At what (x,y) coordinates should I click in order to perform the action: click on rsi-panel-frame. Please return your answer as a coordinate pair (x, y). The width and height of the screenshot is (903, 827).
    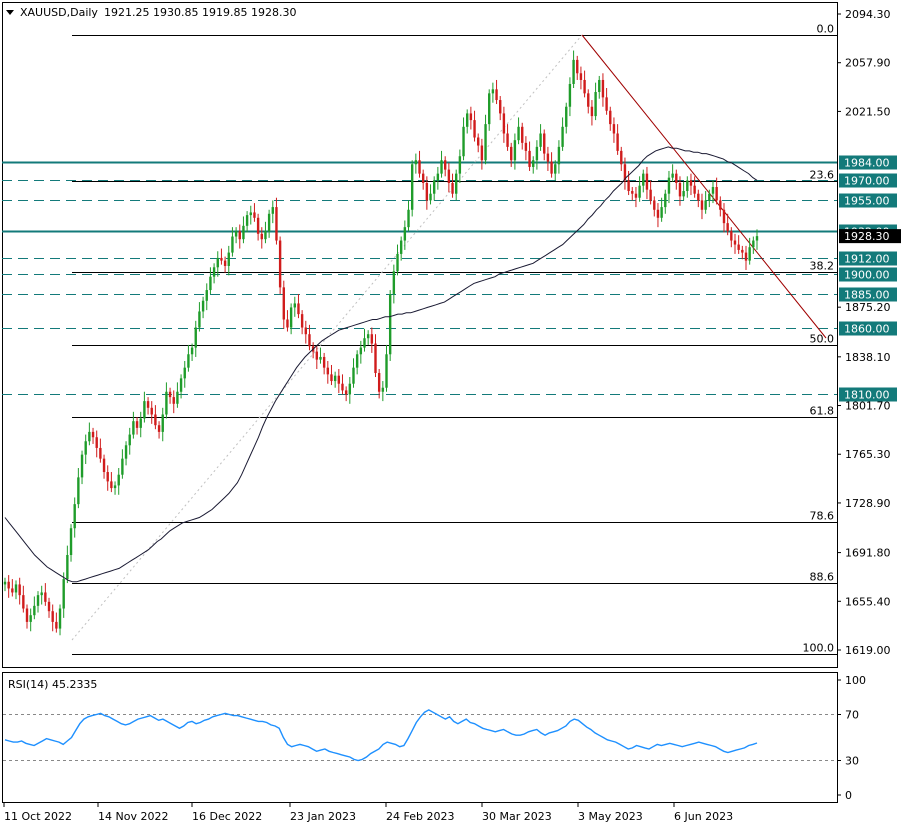
    Looking at the image, I should click on (420, 737).